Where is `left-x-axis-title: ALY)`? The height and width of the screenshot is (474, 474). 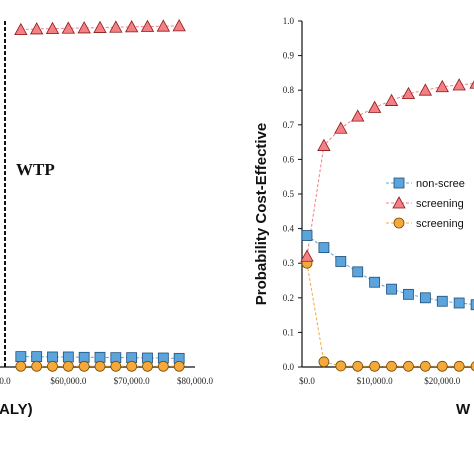 left-x-axis-title: ALY) is located at coordinates (16, 409).